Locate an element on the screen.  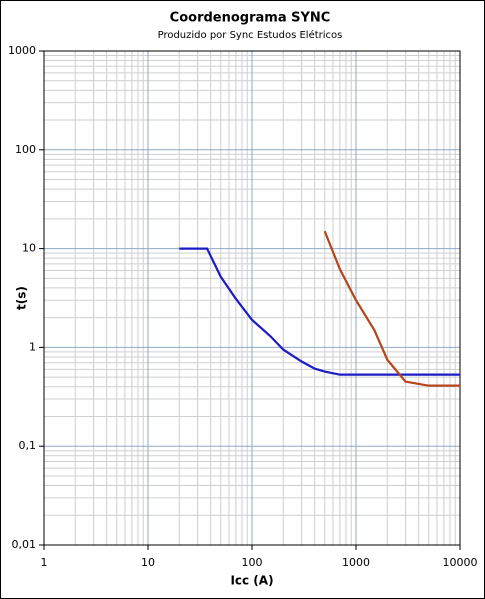
y-tick-label: 0,1 is located at coordinates (28, 445).